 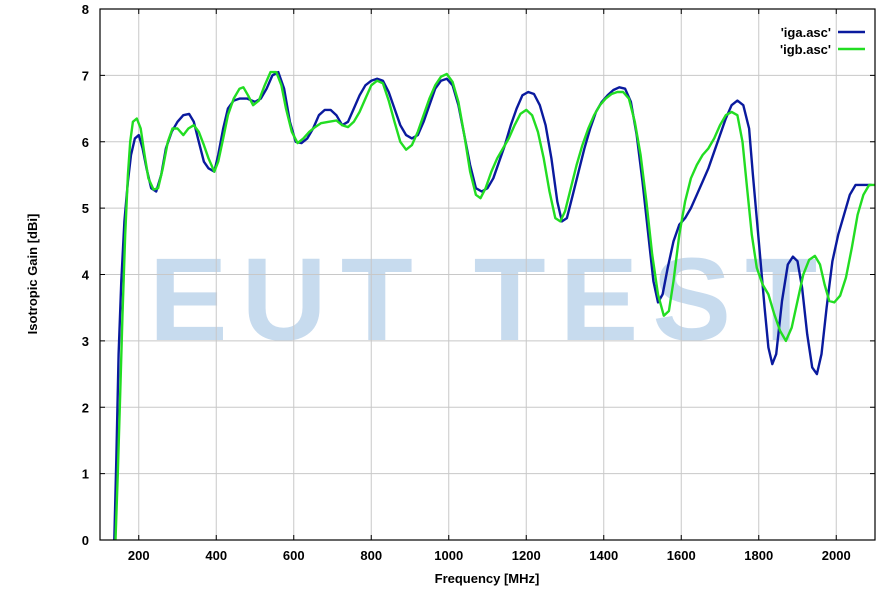 I want to click on x-tick-label: 600, so click(x=294, y=555).